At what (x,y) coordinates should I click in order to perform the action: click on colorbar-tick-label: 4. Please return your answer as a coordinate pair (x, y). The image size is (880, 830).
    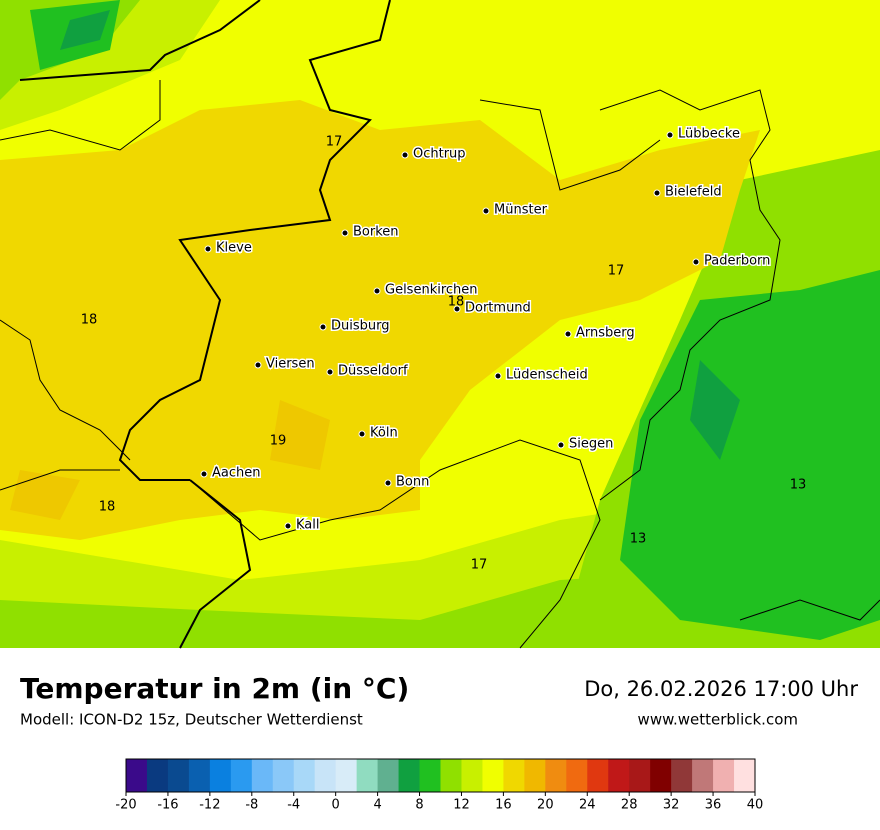
    Looking at the image, I should click on (377, 805).